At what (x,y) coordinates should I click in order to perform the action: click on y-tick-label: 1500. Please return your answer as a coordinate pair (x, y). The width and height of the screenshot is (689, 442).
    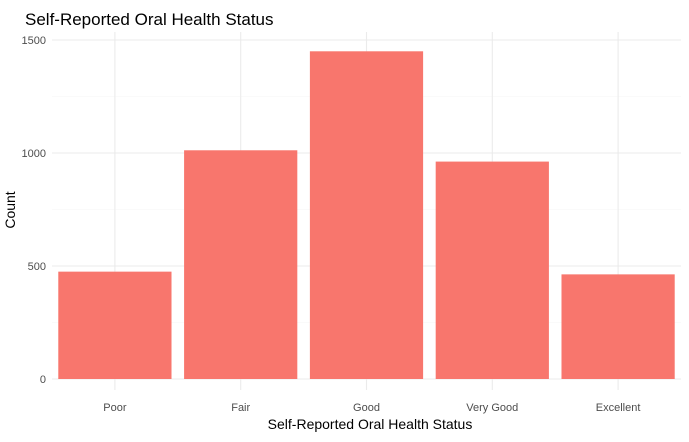
    Looking at the image, I should click on (34, 41).